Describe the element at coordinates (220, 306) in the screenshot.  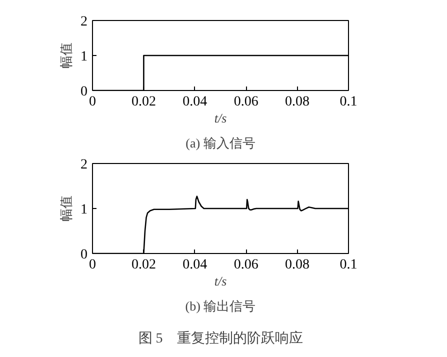
I see `text: (b) 输出信号` at that location.